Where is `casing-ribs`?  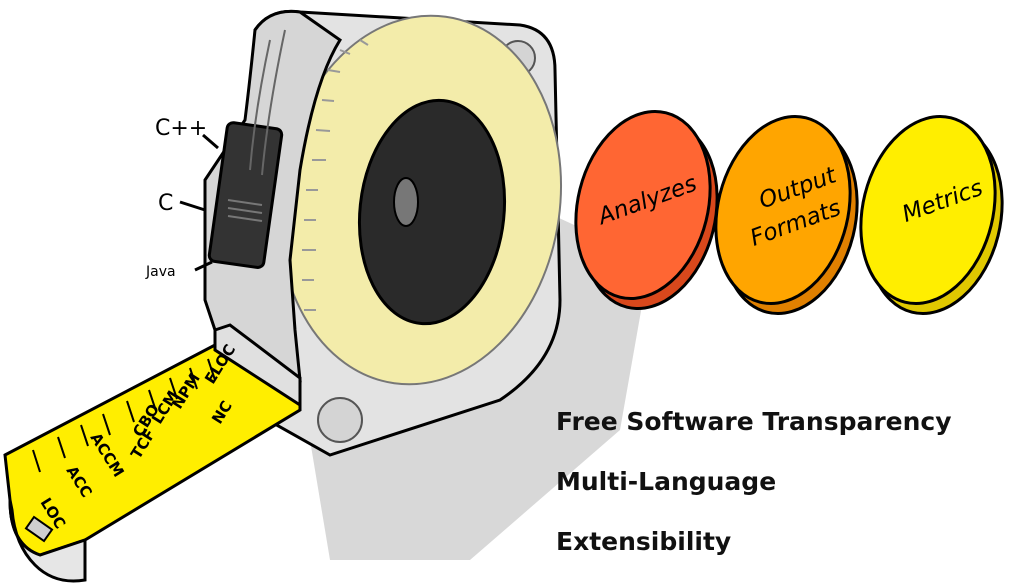
casing-ribs is located at coordinates (267, 102).